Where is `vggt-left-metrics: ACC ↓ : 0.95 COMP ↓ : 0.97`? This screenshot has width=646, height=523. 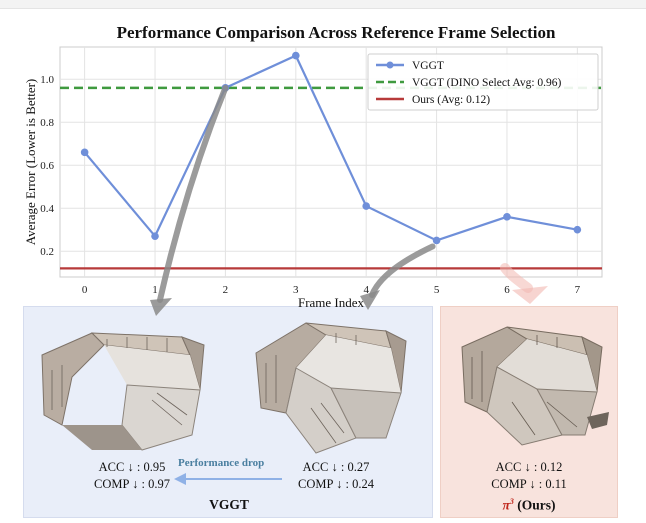
vggt-left-metrics: ACC ↓ : 0.95 COMP ↓ : 0.97 is located at coordinates (132, 476).